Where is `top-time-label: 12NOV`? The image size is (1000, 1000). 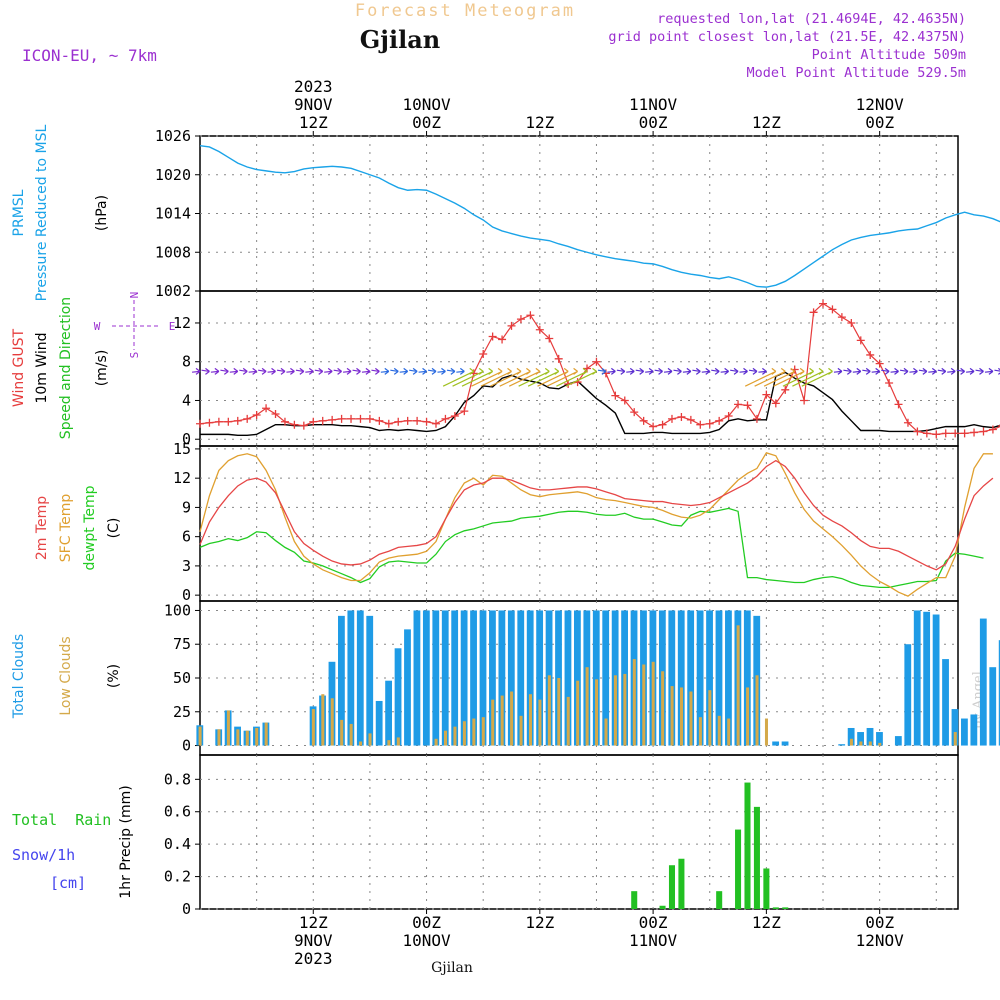 top-time-label: 12NOV is located at coordinates (880, 104).